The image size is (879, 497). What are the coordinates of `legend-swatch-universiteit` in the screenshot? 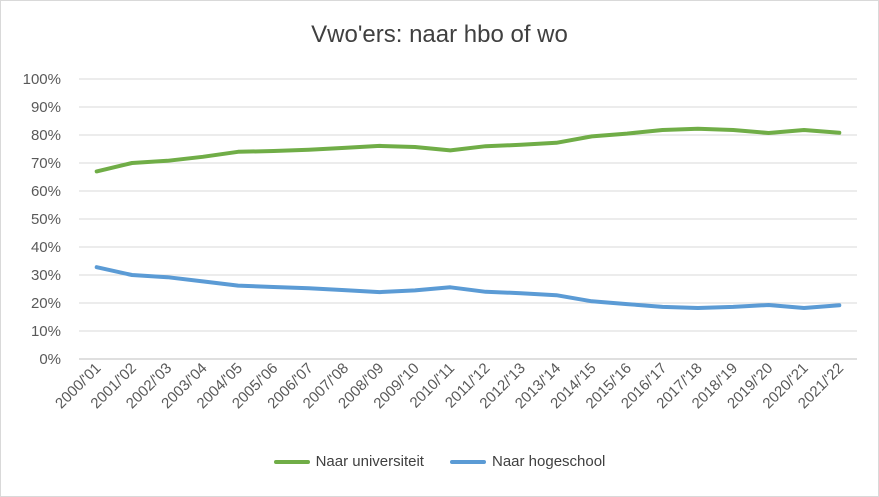 It's located at (291, 461).